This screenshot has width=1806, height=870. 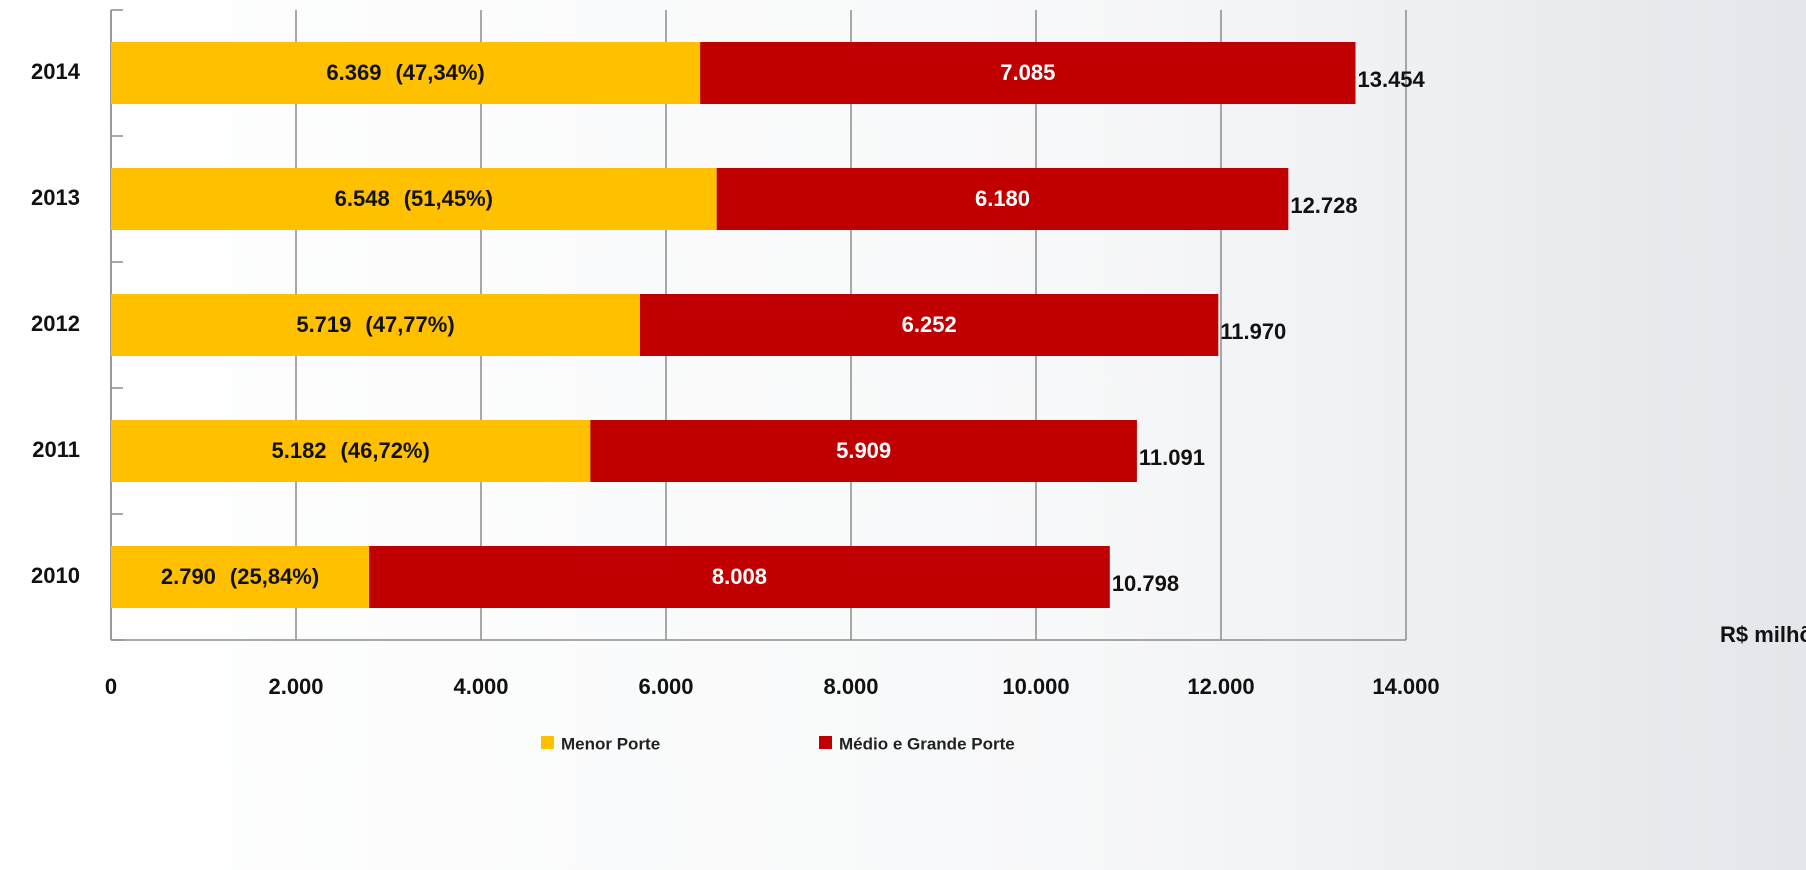 I want to click on data-label-value: 6.369, so click(x=353, y=72).